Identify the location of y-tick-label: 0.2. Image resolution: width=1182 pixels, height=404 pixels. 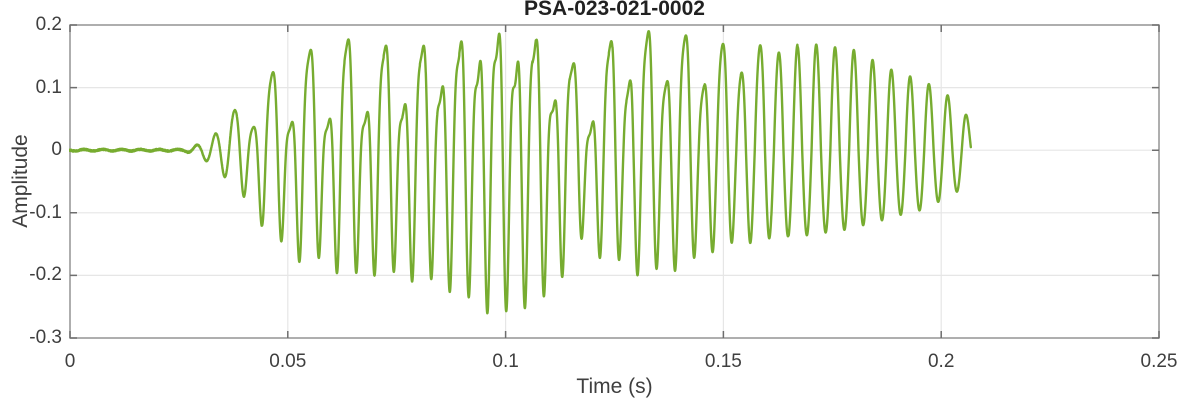
(48, 24).